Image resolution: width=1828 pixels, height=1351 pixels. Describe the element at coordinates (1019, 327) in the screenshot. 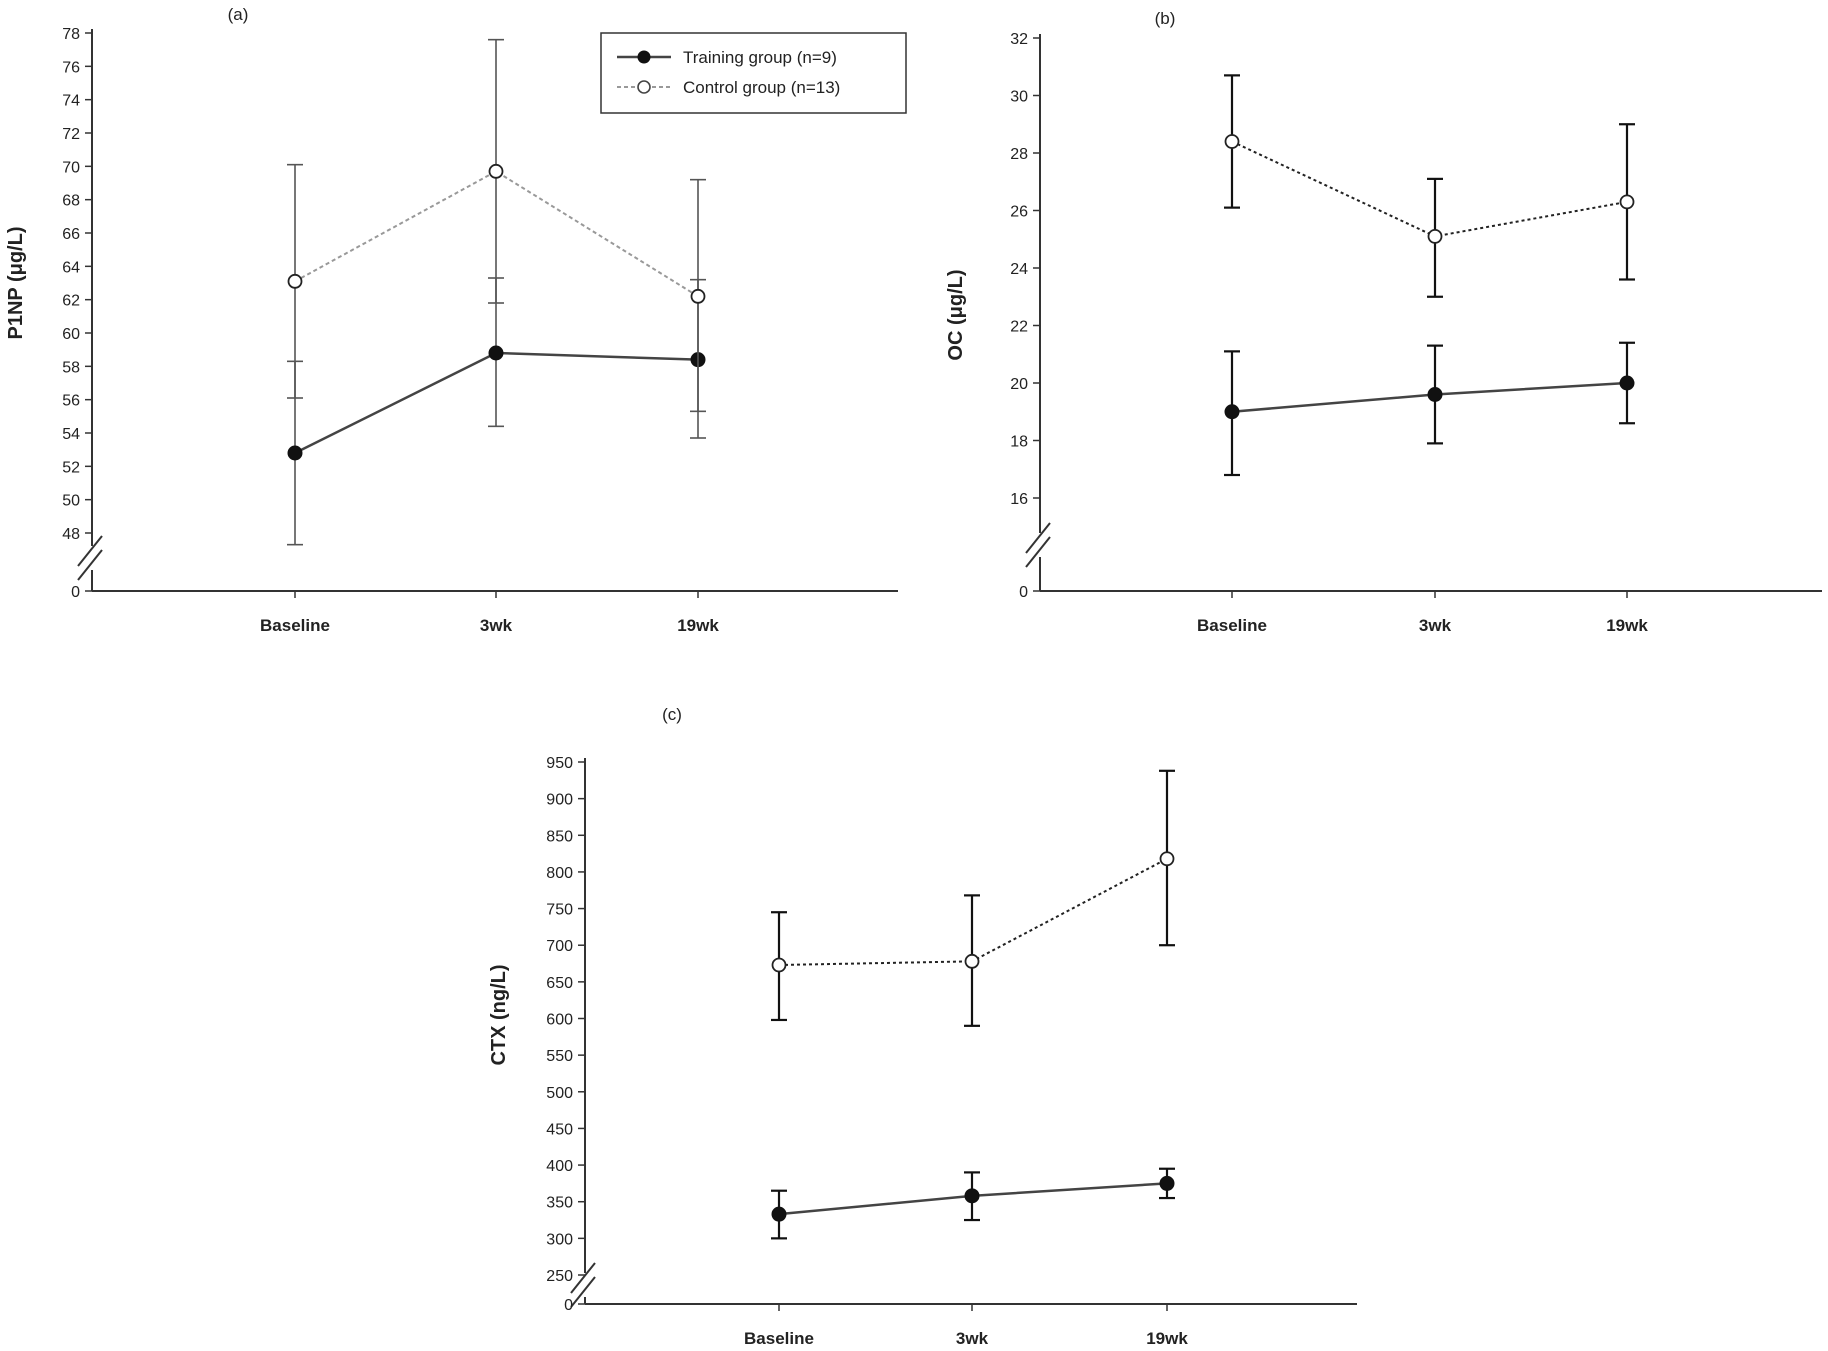

I see `y-tick-label: 22` at that location.